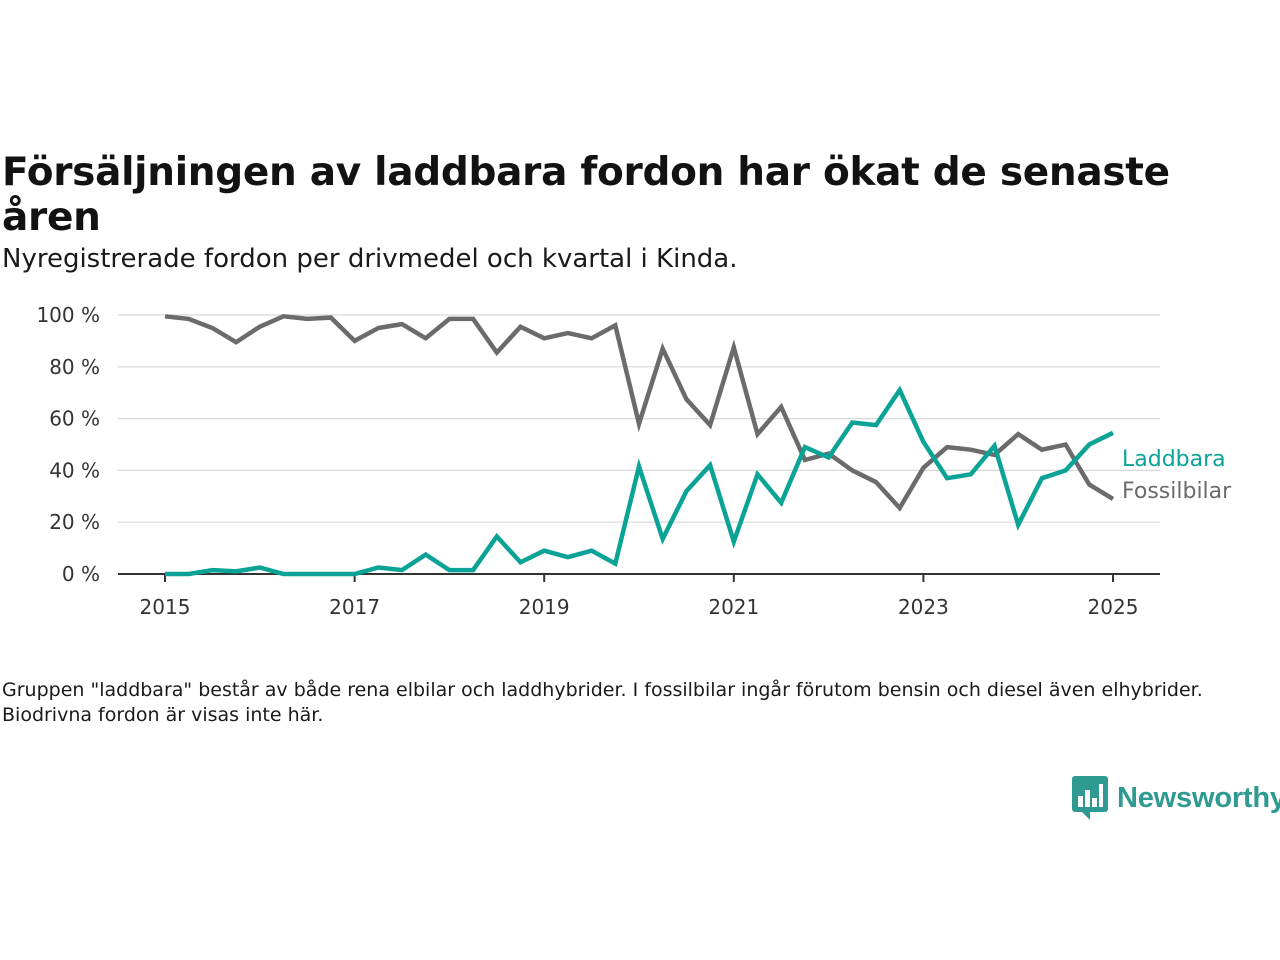 The image size is (1280, 960). Describe the element at coordinates (68, 315) in the screenshot. I see `y-tick-label: 100 %` at that location.